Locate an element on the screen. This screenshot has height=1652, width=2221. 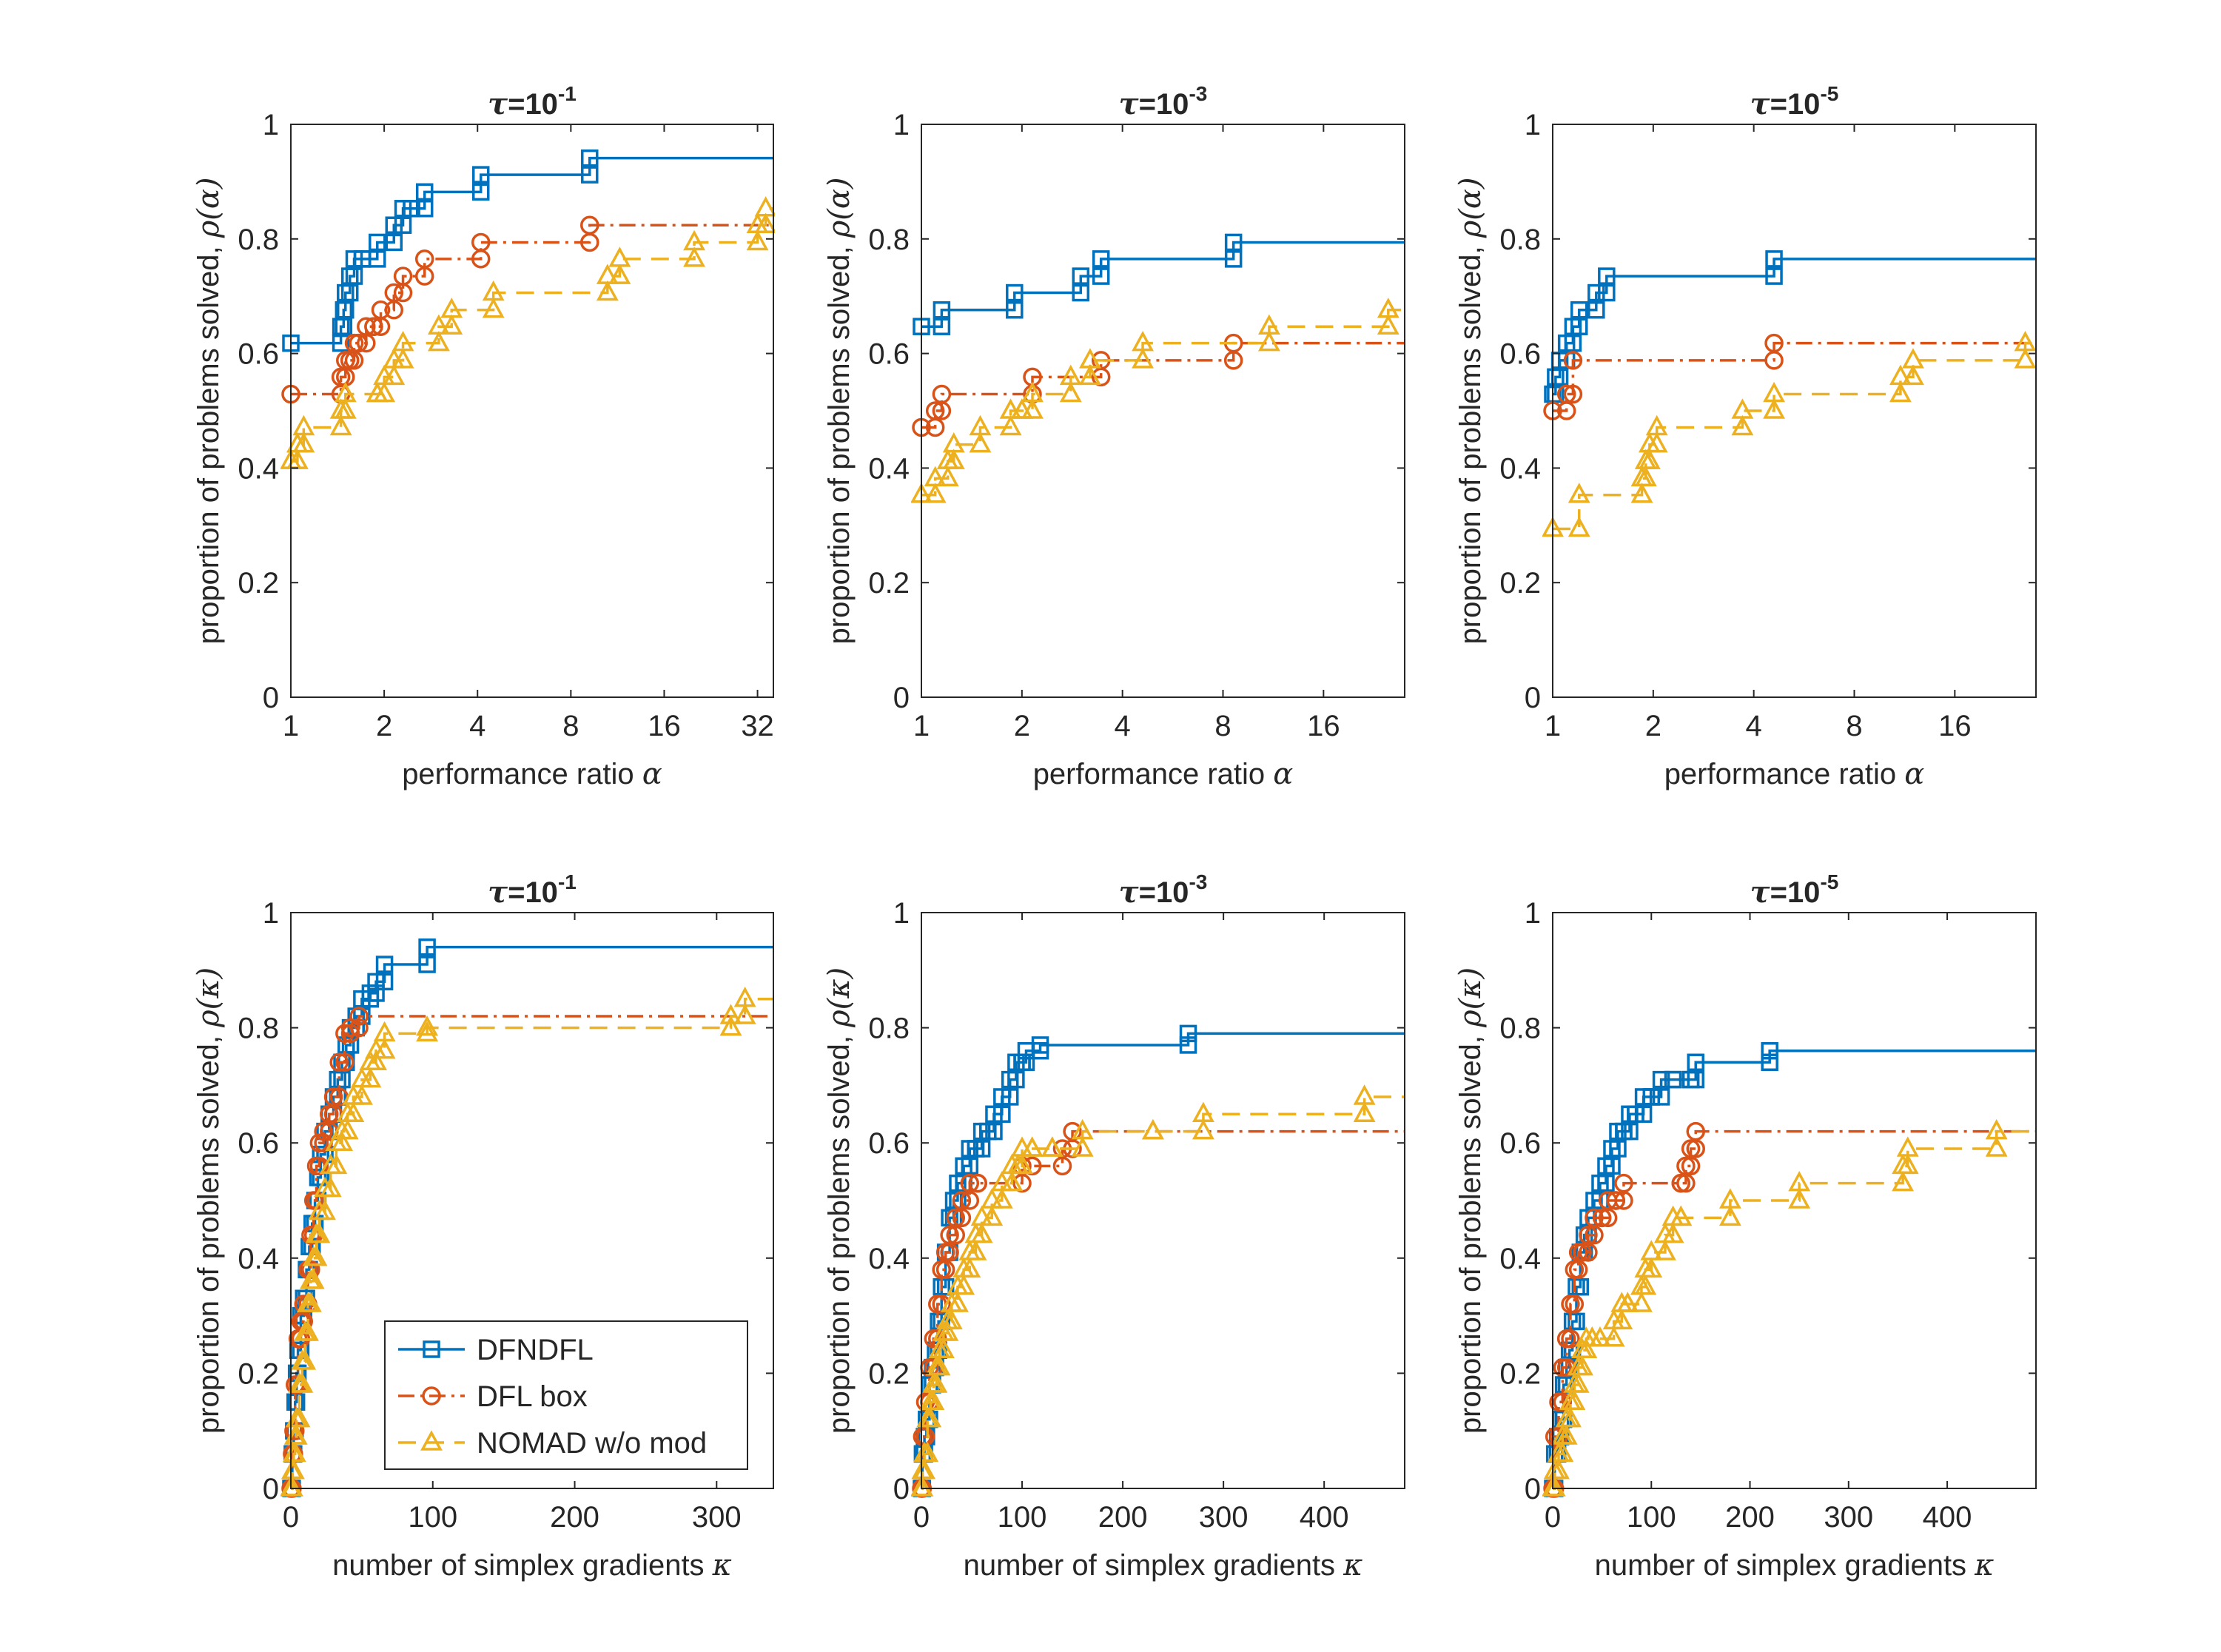
x-tick-label: 4 is located at coordinates (1123, 726).